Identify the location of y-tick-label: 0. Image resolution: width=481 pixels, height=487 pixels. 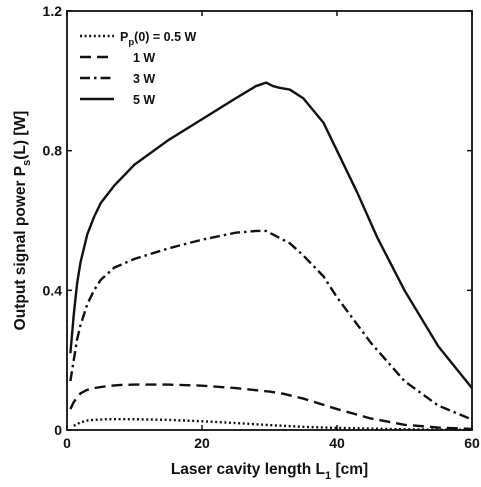
(58, 430).